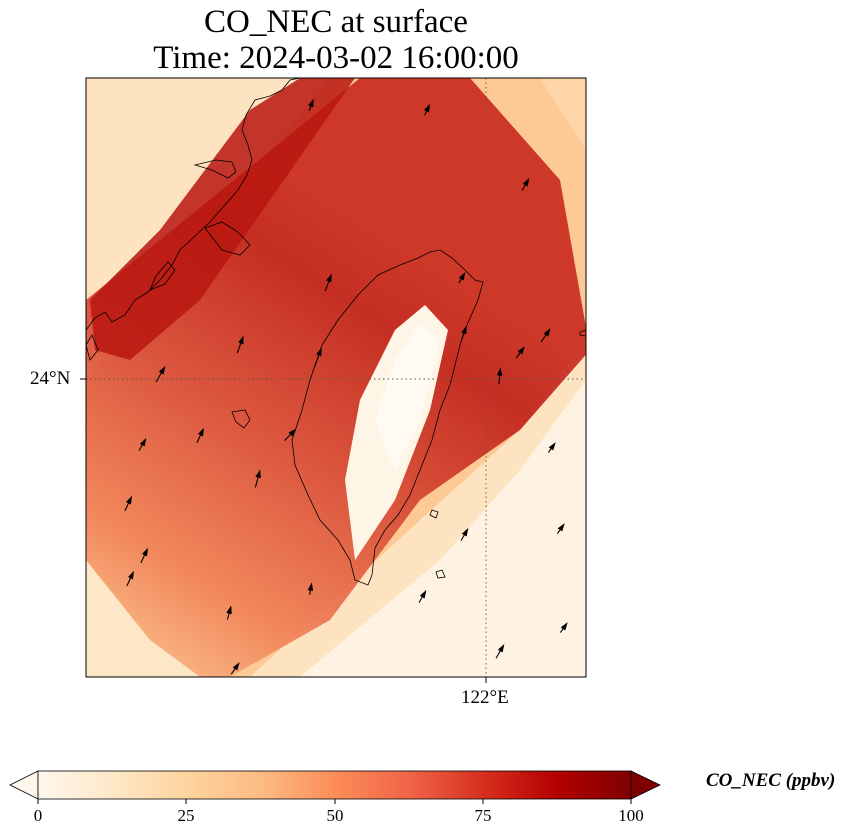  What do you see at coordinates (186, 815) in the screenshot?
I see `colorbar-tick-label: 25` at bounding box center [186, 815].